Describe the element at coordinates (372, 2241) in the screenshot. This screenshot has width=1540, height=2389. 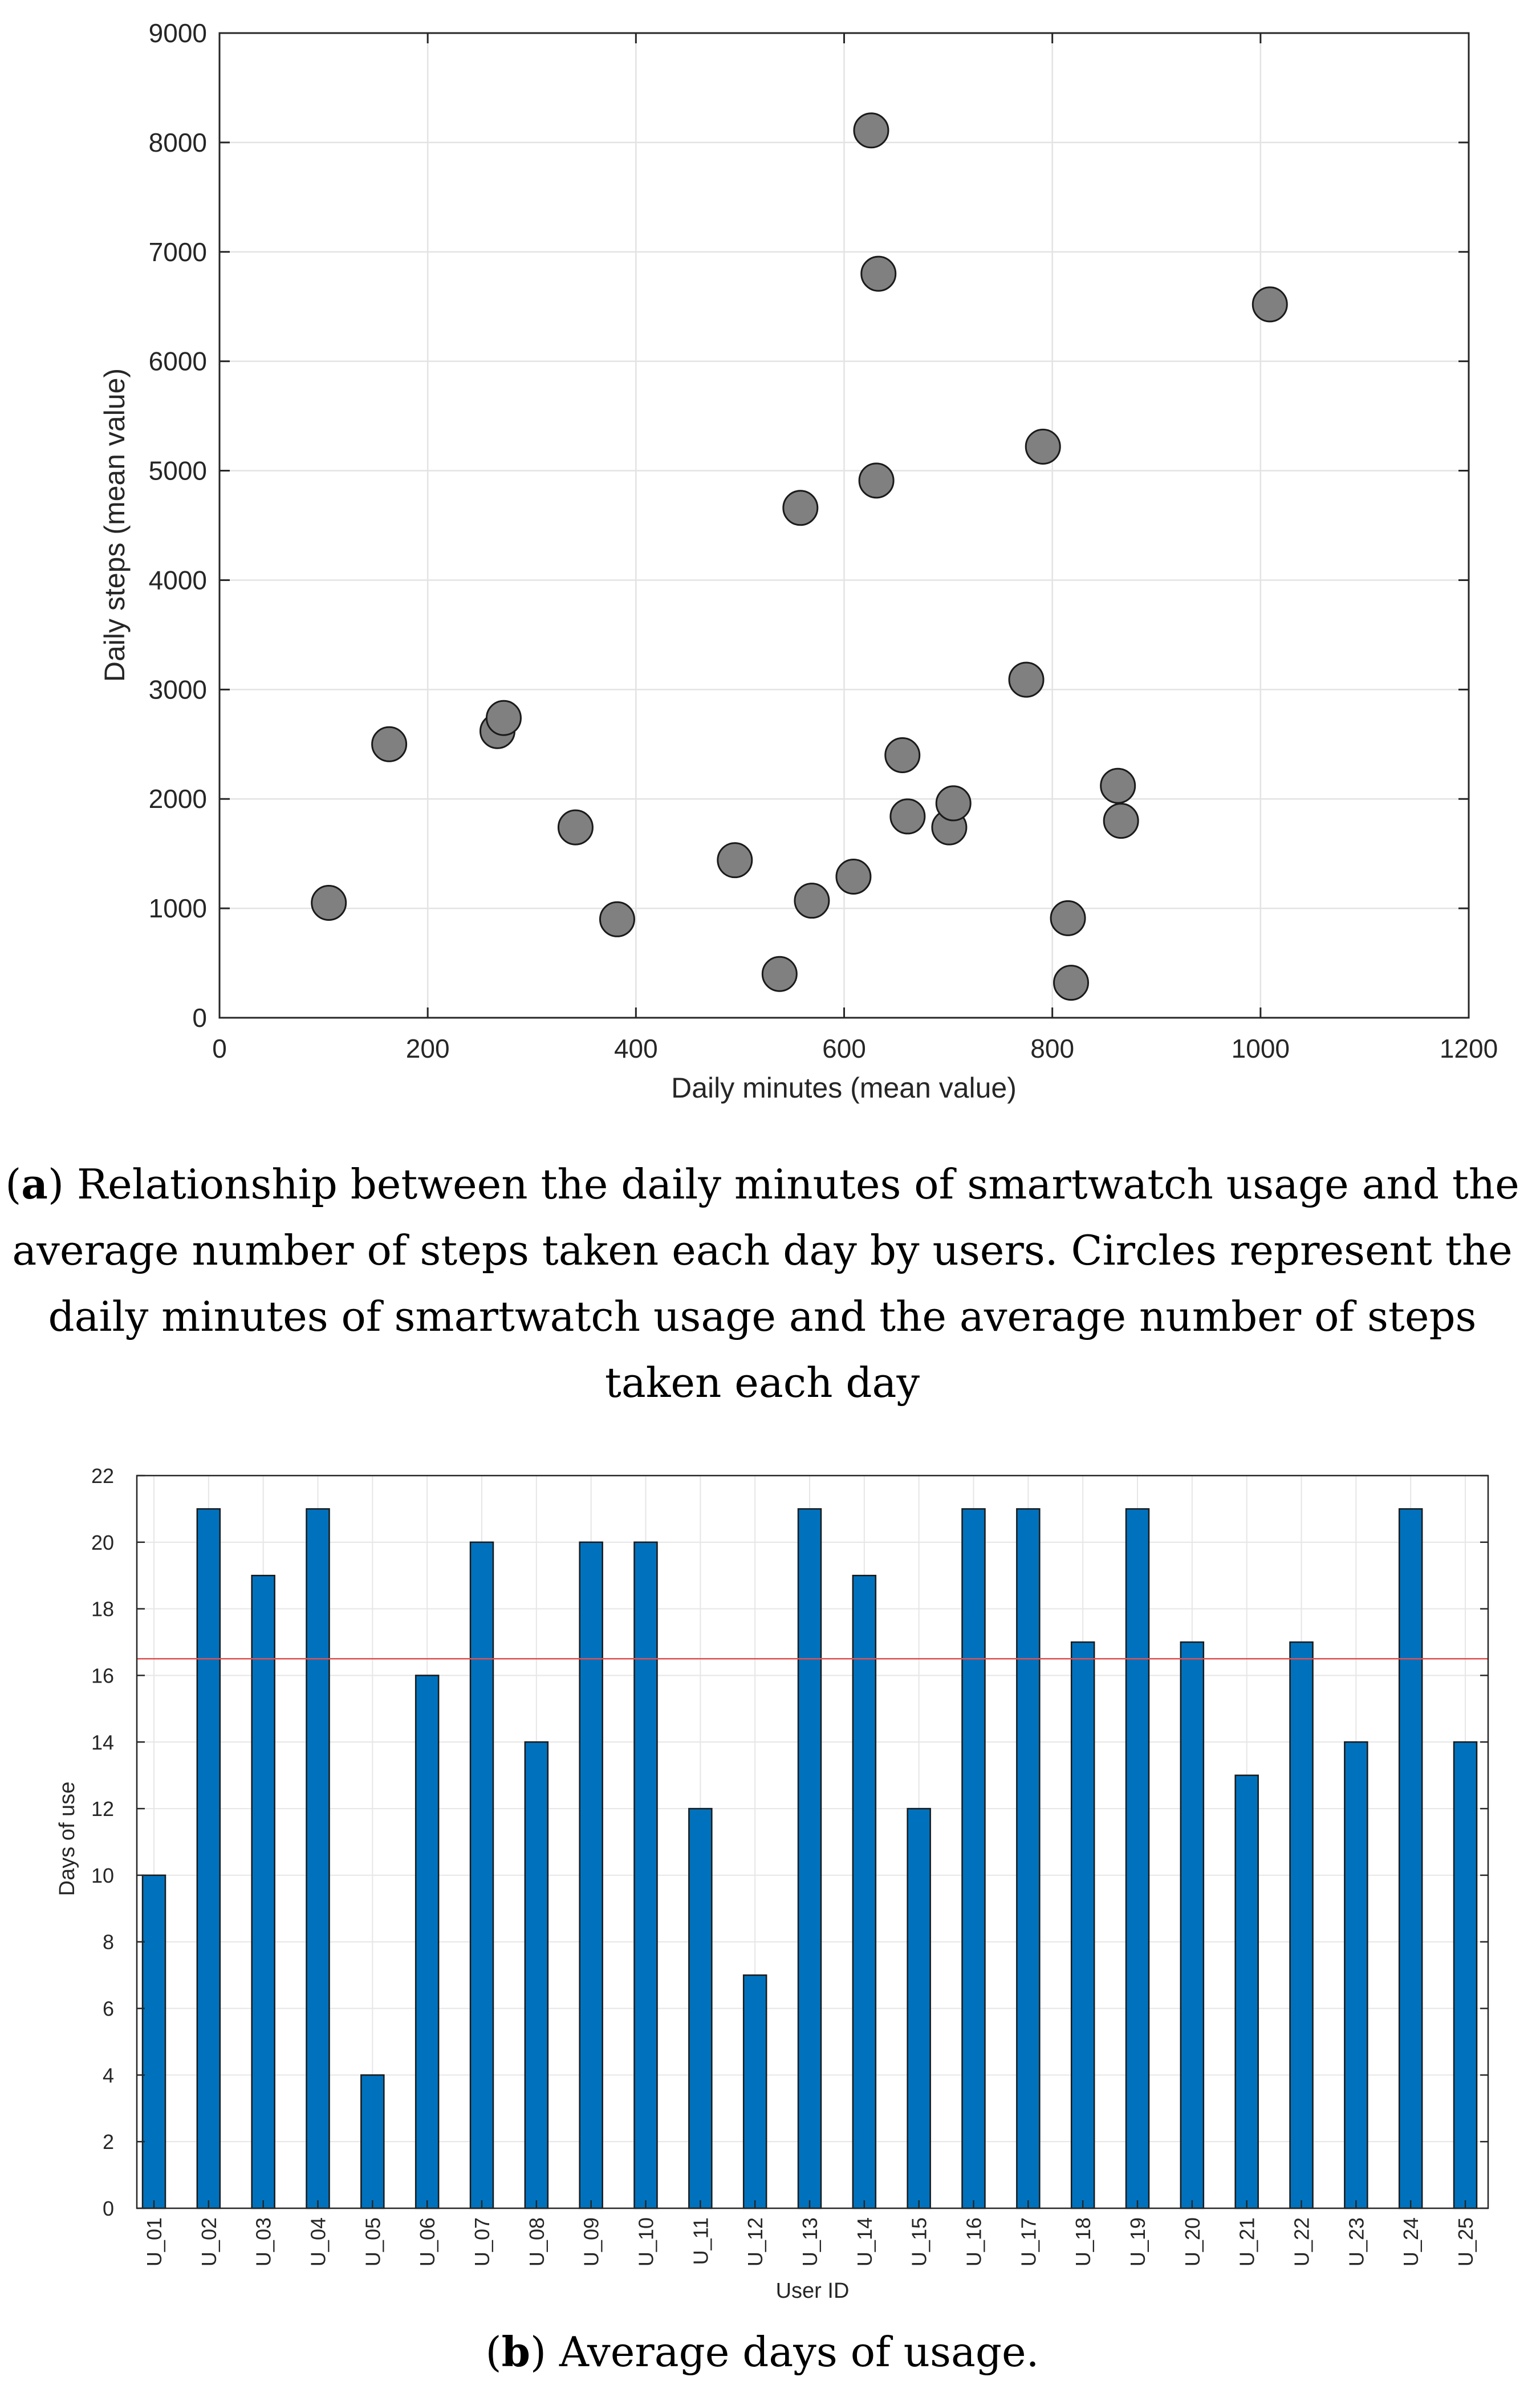
I see `bar-x-tick-label: U_05` at that location.